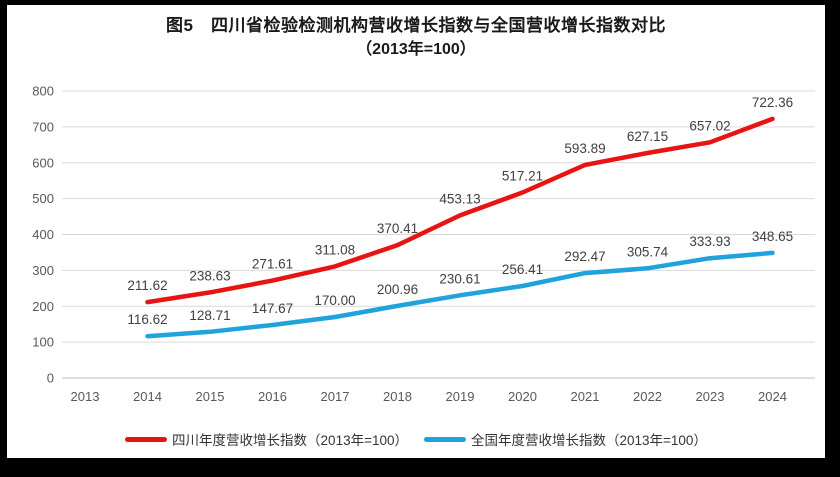  Describe the element at coordinates (522, 396) in the screenshot. I see `x-tick-label: 2020` at that location.